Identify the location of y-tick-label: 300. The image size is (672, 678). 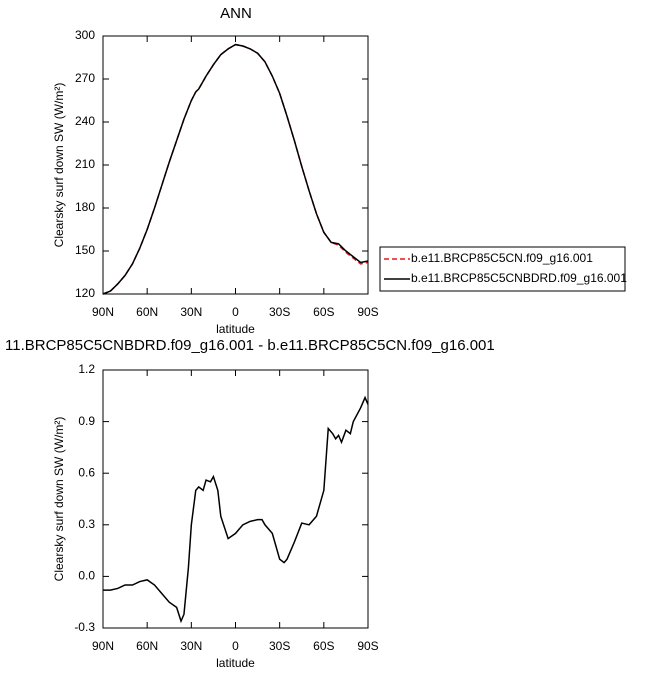
(85, 35).